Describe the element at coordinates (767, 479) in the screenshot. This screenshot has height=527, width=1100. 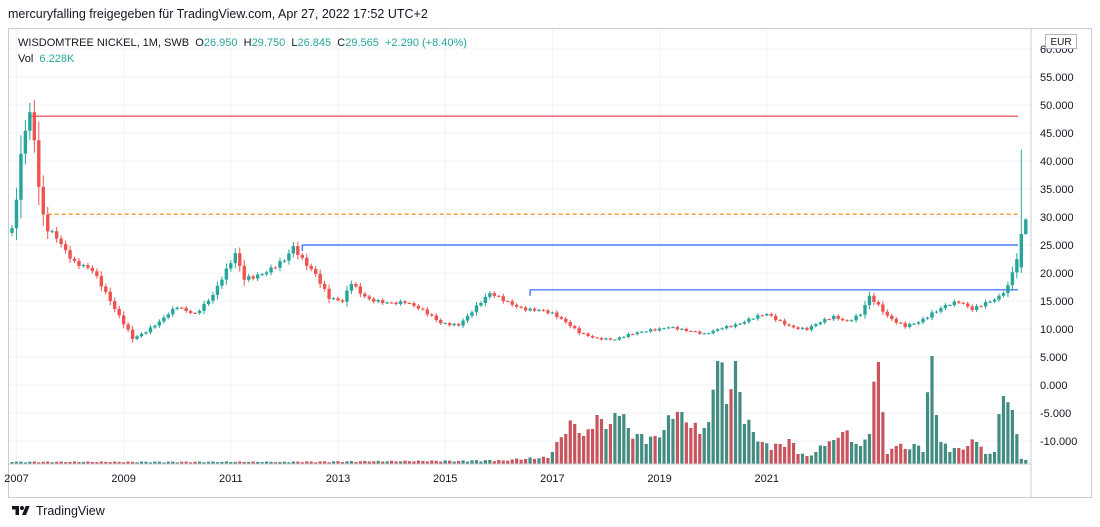
I see `x-tick-label: 2021` at that location.